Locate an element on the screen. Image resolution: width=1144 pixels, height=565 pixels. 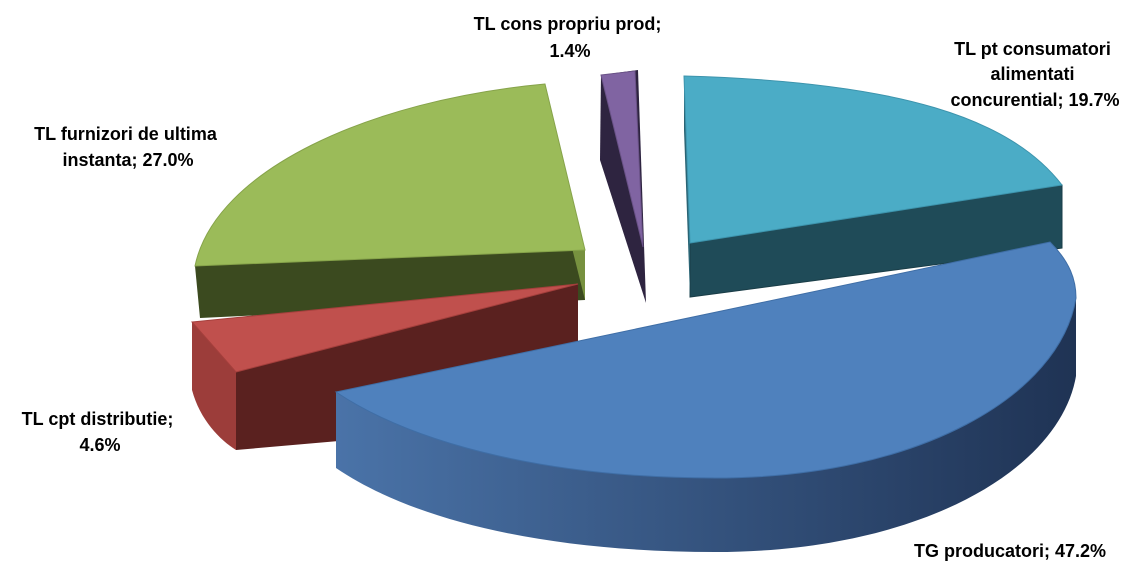
slice-label-line: TG producatori; 47.2% is located at coordinates (1010, 551).